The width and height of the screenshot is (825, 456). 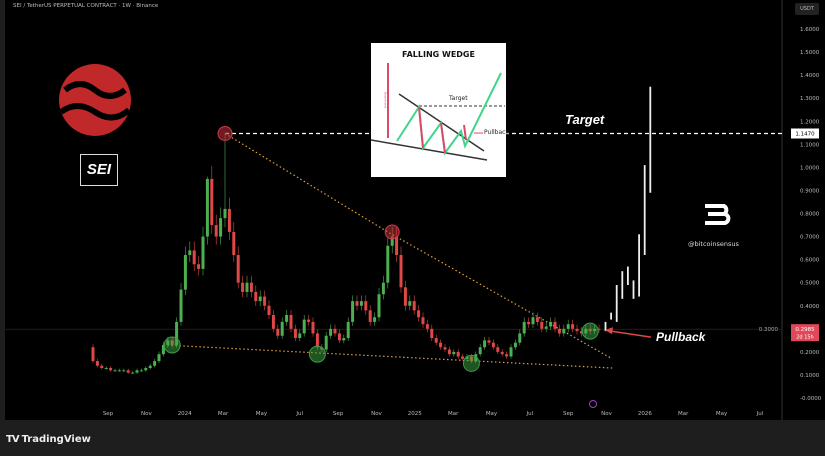 I want to click on y-tick-label: 0.6000, so click(x=810, y=261).